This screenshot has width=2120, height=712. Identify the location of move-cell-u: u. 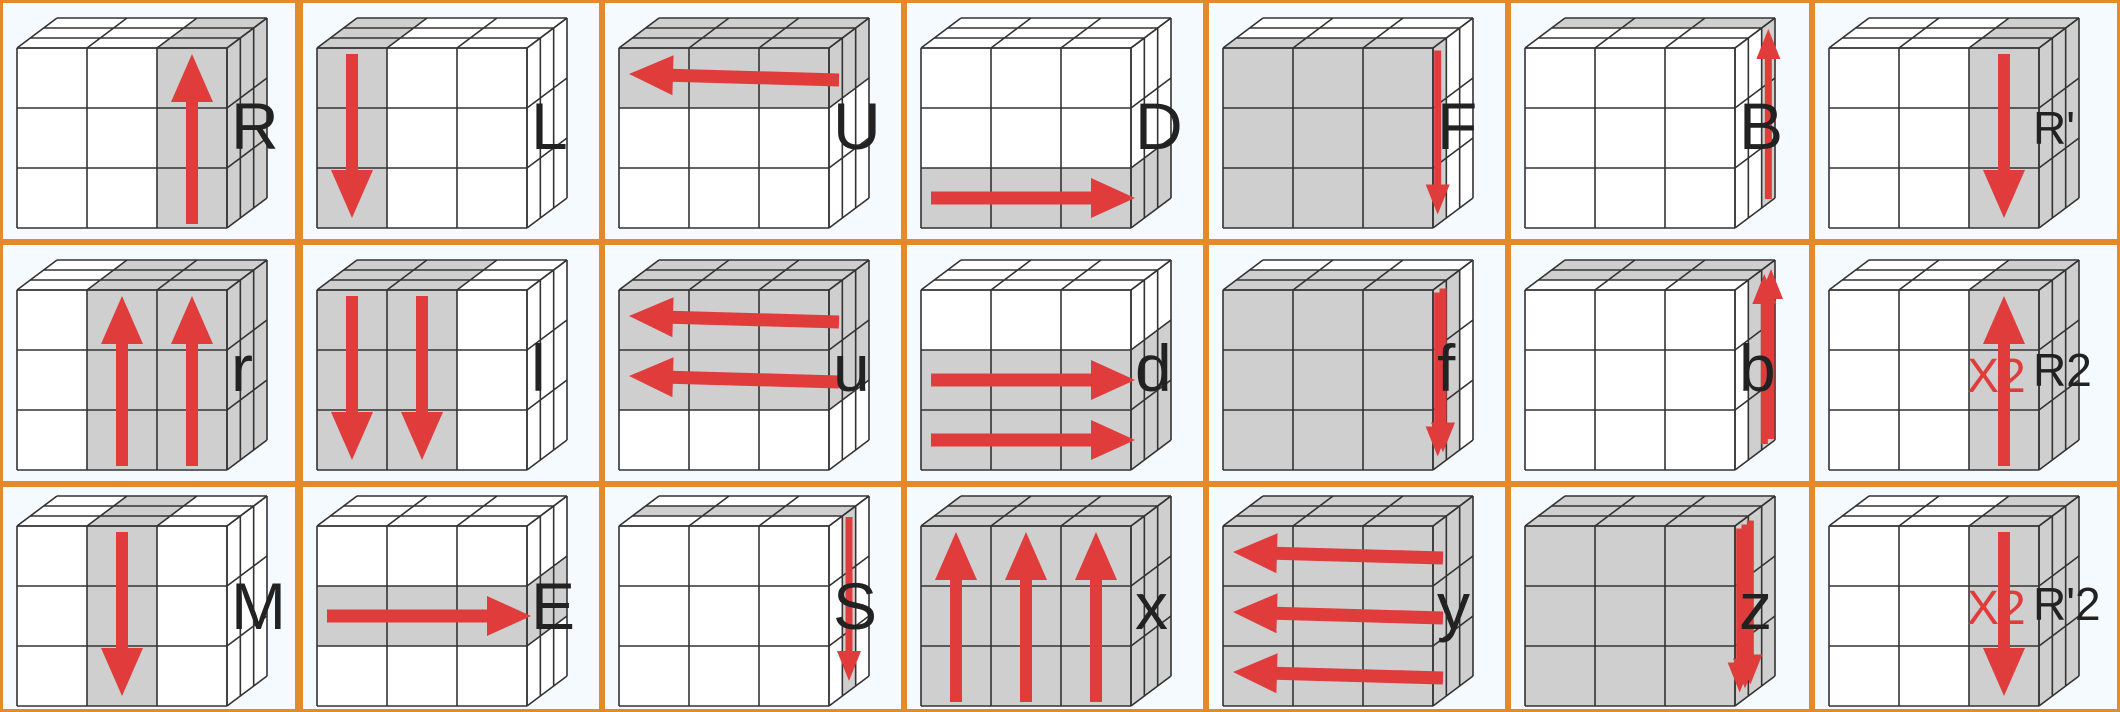
(753, 363).